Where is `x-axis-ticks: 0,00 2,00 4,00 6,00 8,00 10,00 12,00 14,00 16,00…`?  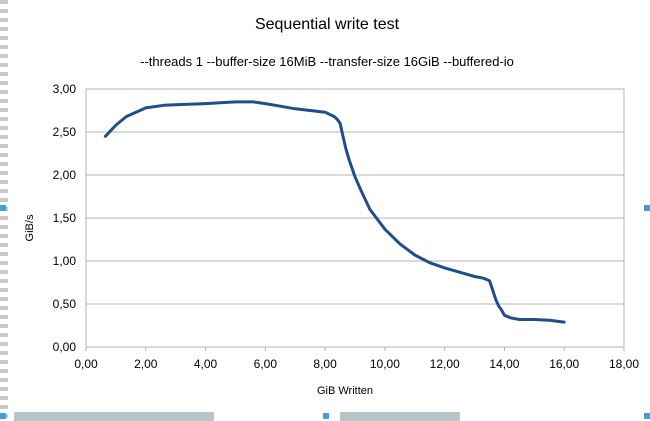
x-axis-ticks: 0,00 2,00 4,00 6,00 8,00 10,00 12,00 14,00 16,00… is located at coordinates (356, 359).